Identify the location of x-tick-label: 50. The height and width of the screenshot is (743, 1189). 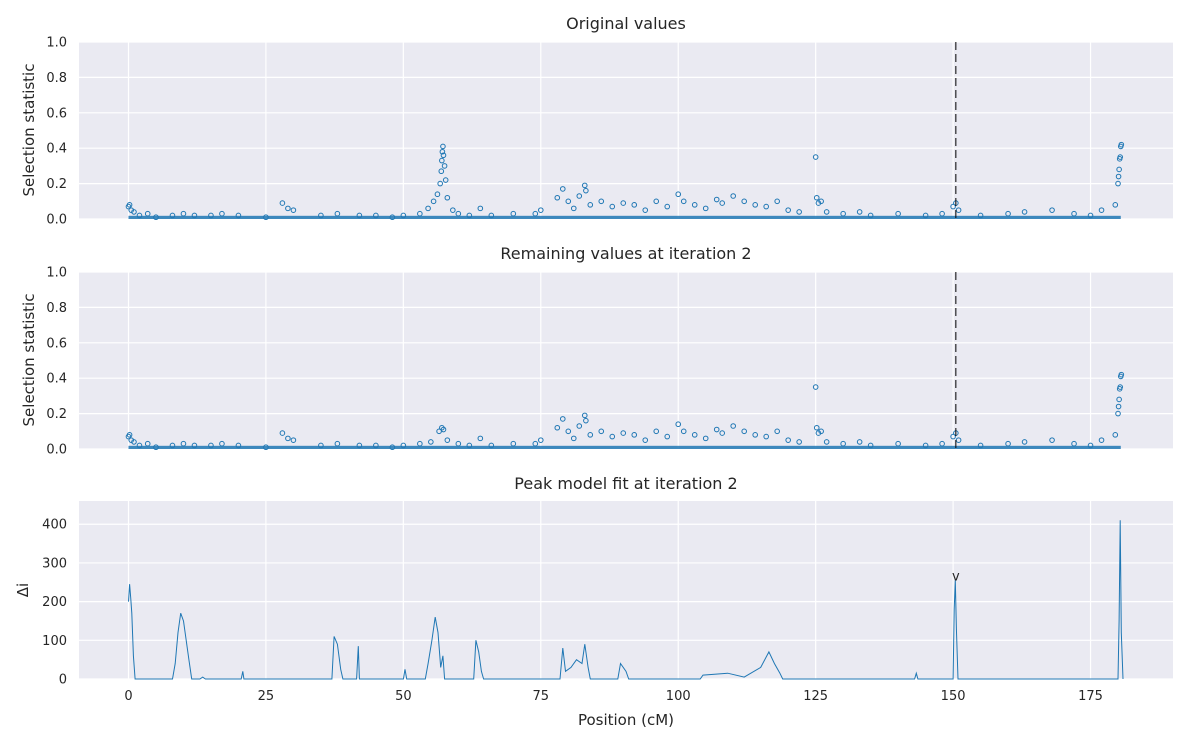
(403, 696).